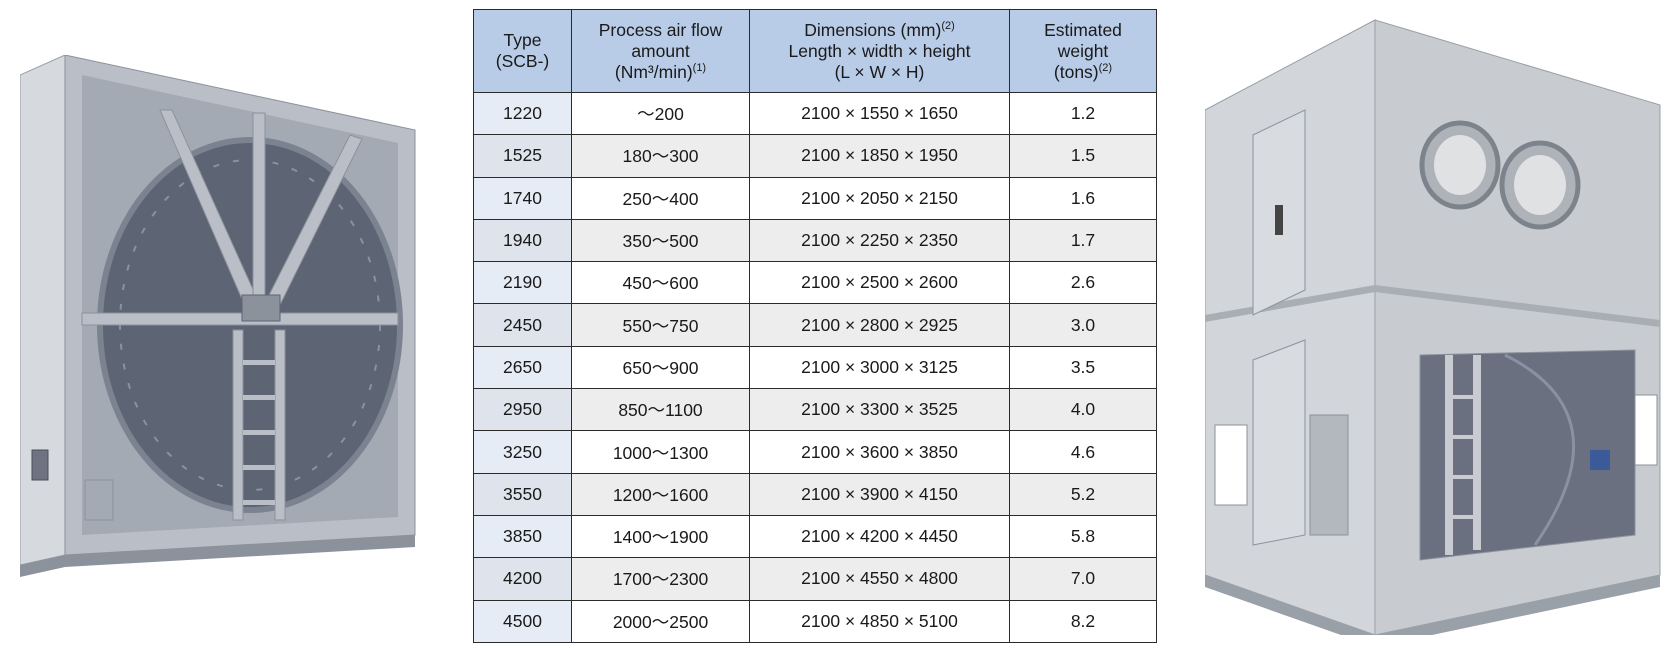  Describe the element at coordinates (879, 240) in the screenshot. I see `cell-dimensions: 2100 × 2250 × 2350` at that location.